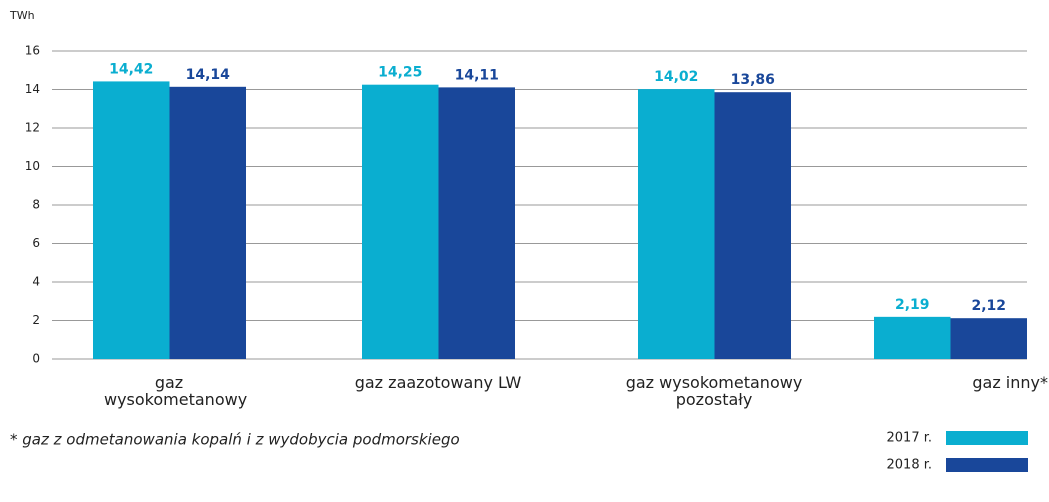 The width and height of the screenshot is (1049, 502). What do you see at coordinates (753, 80) in the screenshot?
I see `data-label: 13,86` at bounding box center [753, 80].